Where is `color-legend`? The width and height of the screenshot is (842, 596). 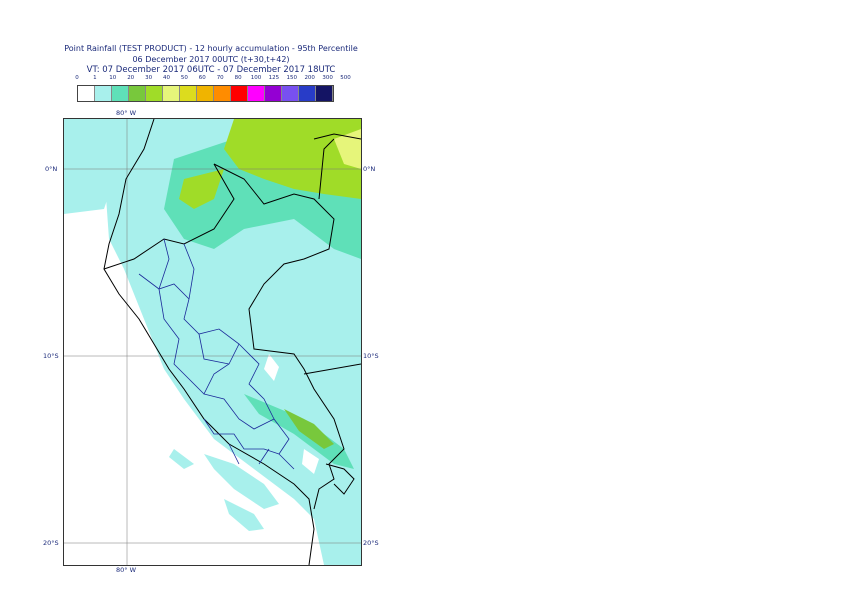
color-legend is located at coordinates (205, 93).